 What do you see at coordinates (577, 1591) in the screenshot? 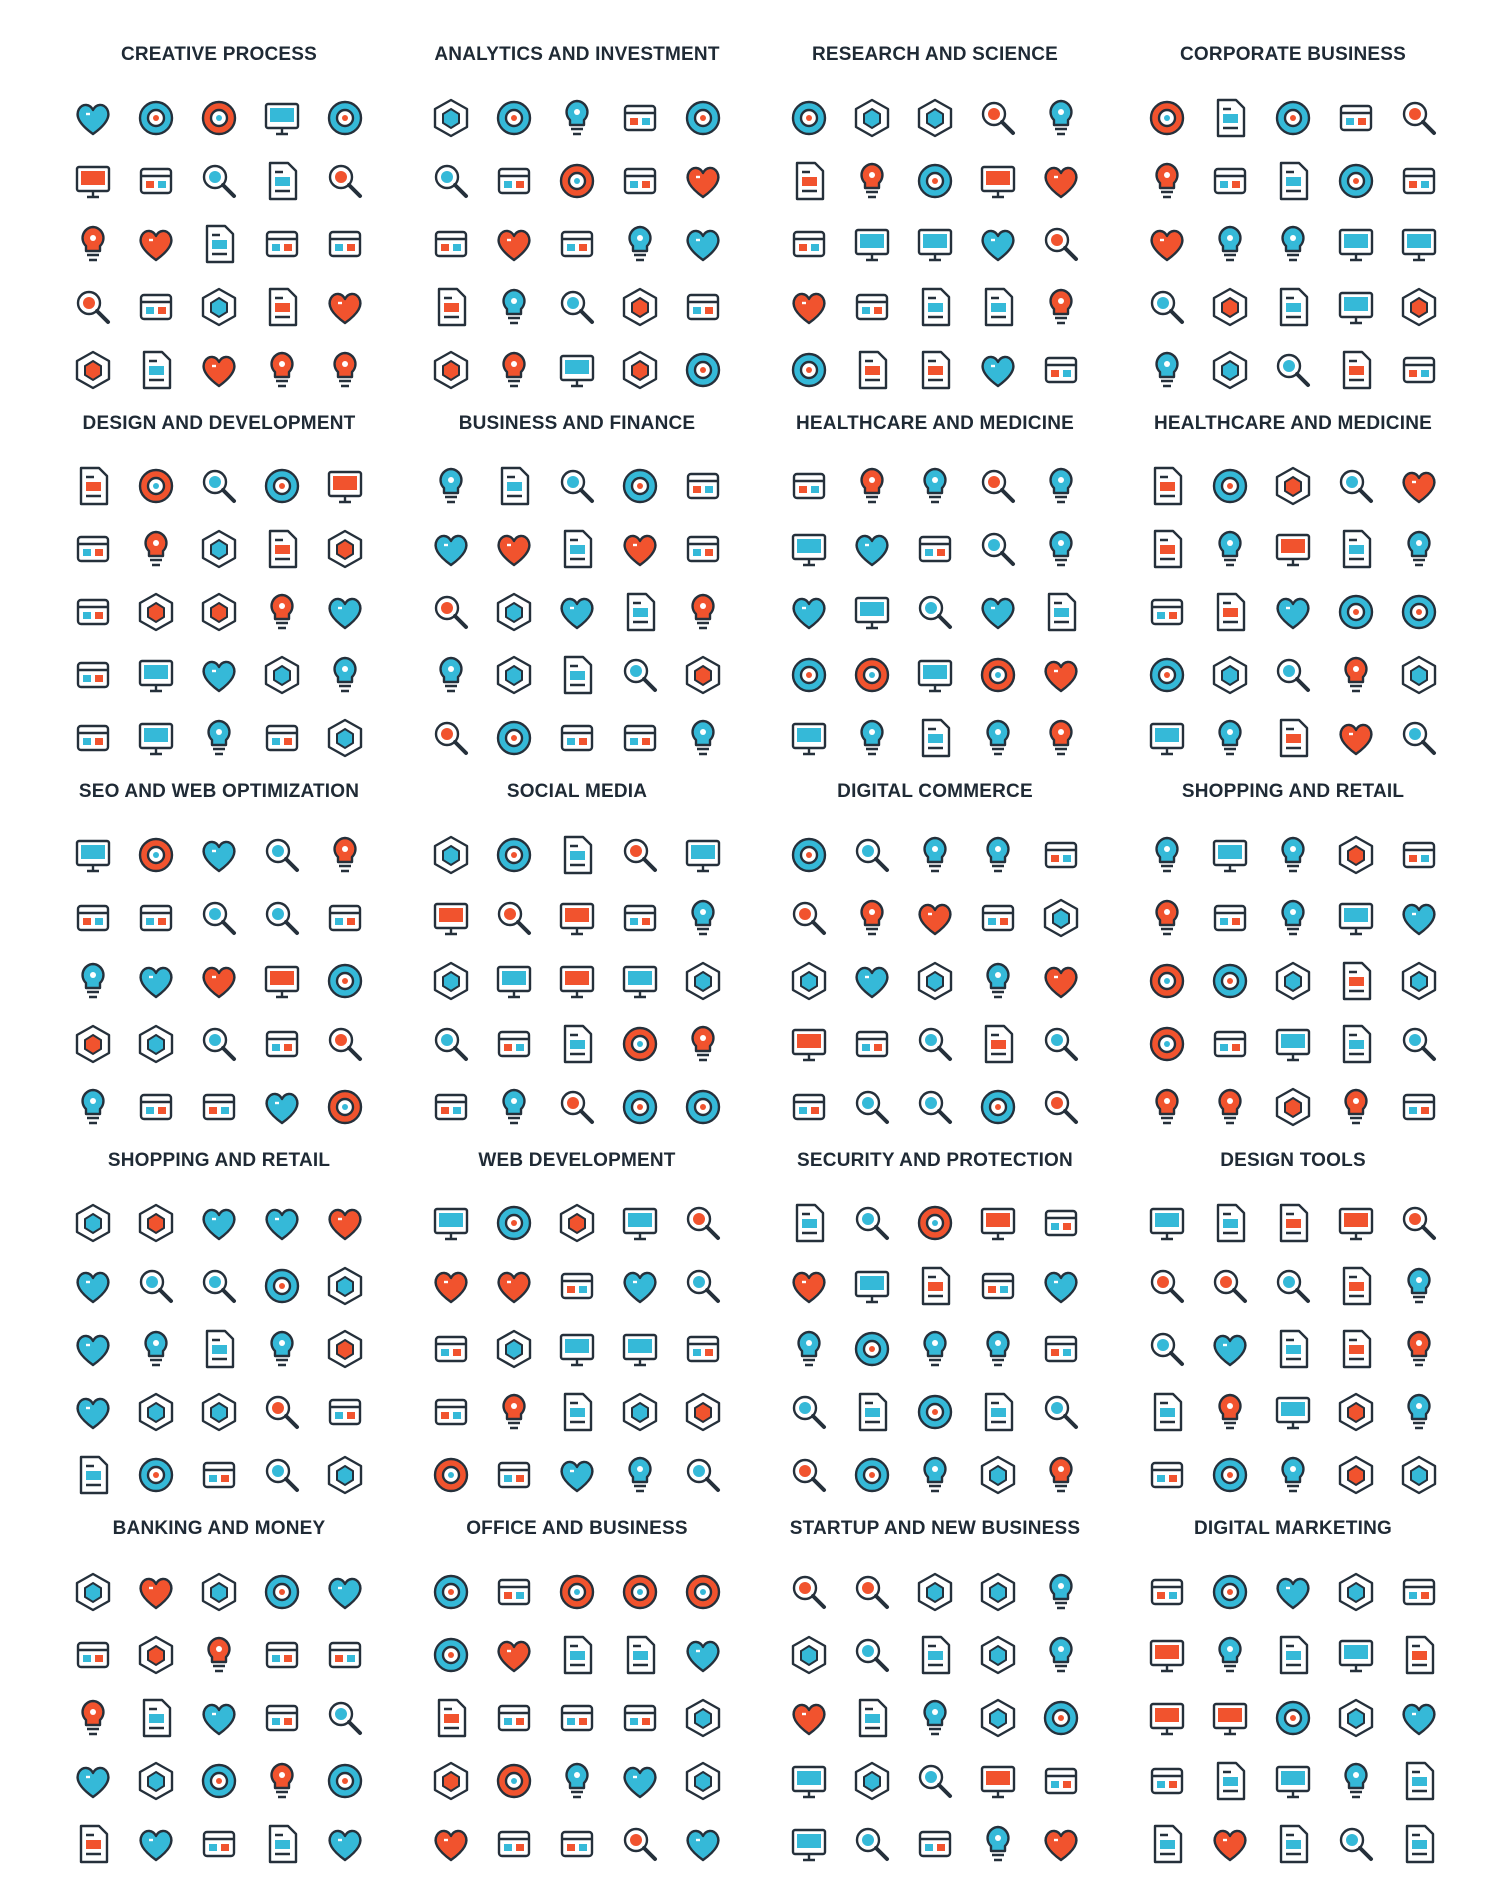
I see `document-frame-icon` at bounding box center [577, 1591].